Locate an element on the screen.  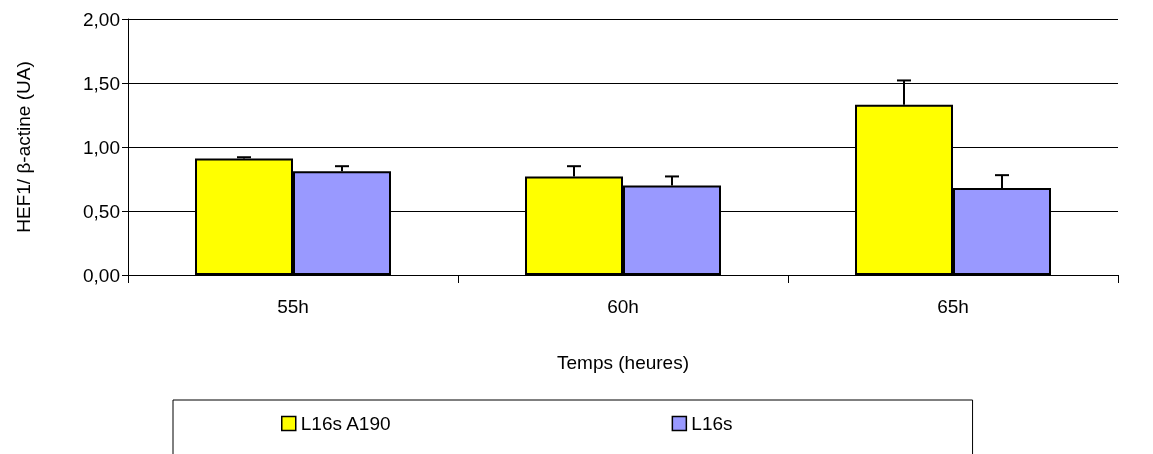
y-tick-label: 1,50 is located at coordinates (101, 83).